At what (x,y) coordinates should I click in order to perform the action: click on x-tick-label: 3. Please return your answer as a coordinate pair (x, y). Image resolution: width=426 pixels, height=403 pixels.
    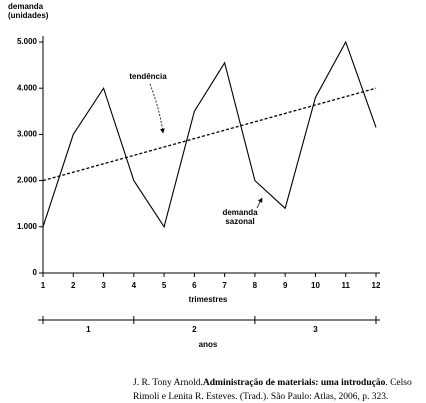
    Looking at the image, I should click on (103, 285).